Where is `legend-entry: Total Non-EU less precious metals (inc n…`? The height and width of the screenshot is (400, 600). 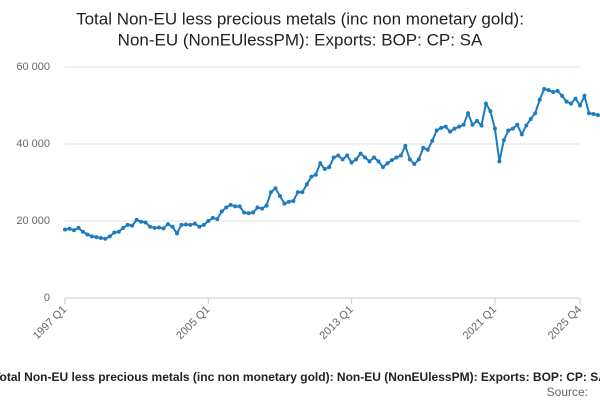 legend-entry: Total Non-EU less precious metals (inc n… is located at coordinates (300, 377).